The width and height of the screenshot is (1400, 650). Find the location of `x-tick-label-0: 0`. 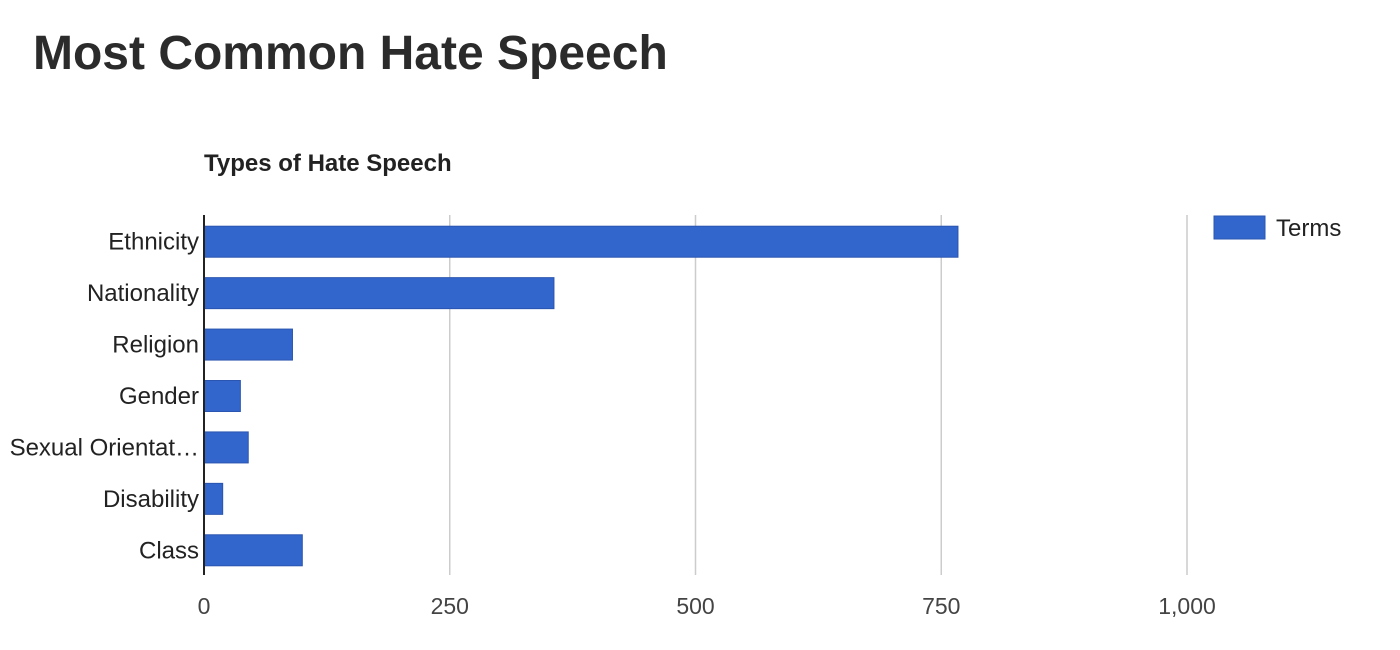

x-tick-label-0: 0 is located at coordinates (204, 606).